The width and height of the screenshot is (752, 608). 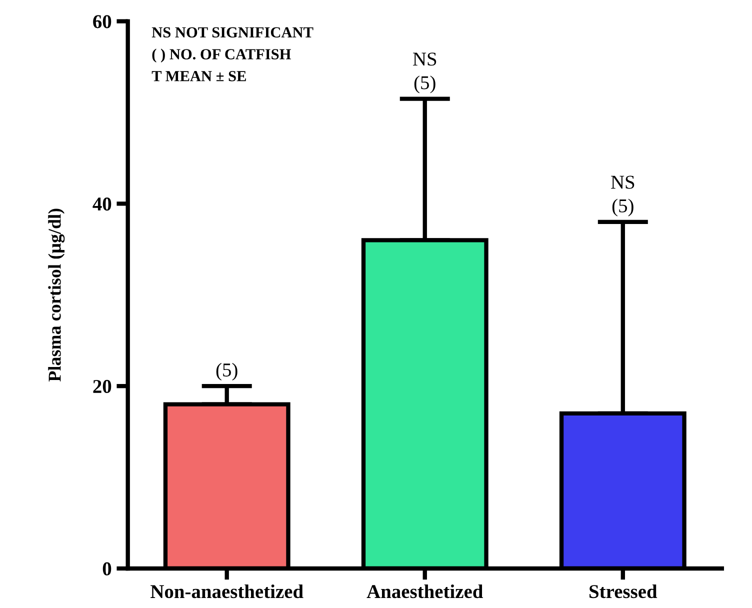 I want to click on x-tick-label: Stressed, so click(x=624, y=591).